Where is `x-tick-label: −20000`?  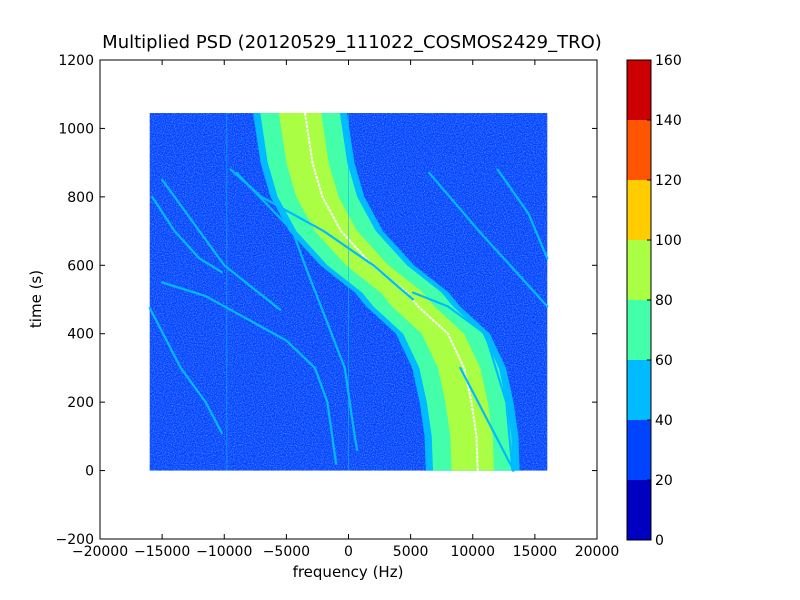 x-tick-label: −20000 is located at coordinates (100, 552).